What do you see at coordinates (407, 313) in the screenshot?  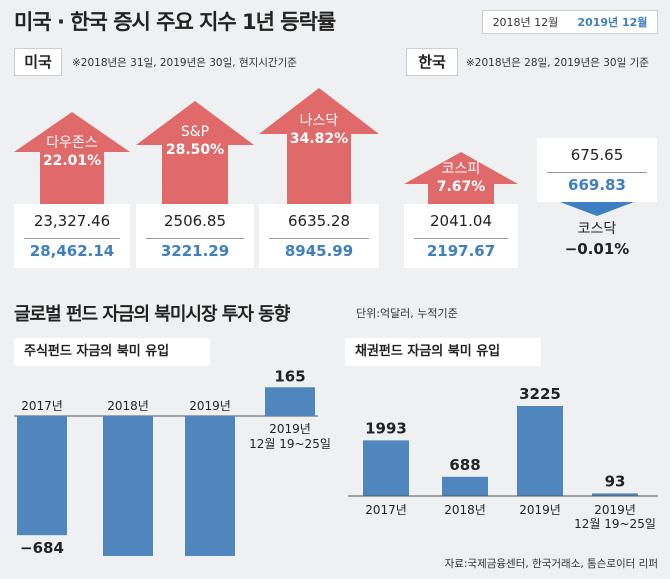 I see `unit-note: 단위:억달러, 누적기준` at bounding box center [407, 313].